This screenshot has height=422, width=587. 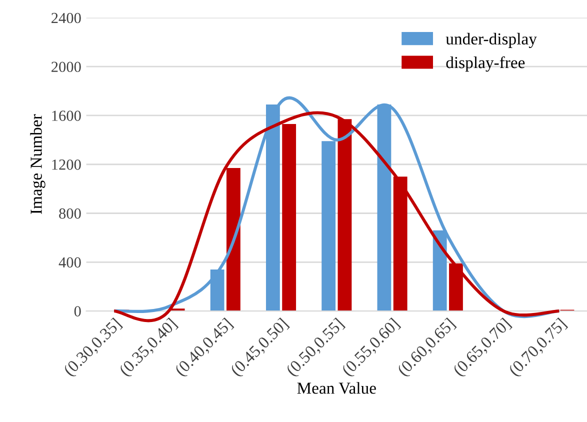 I want to click on y-tick-label: 400, so click(x=69, y=262).